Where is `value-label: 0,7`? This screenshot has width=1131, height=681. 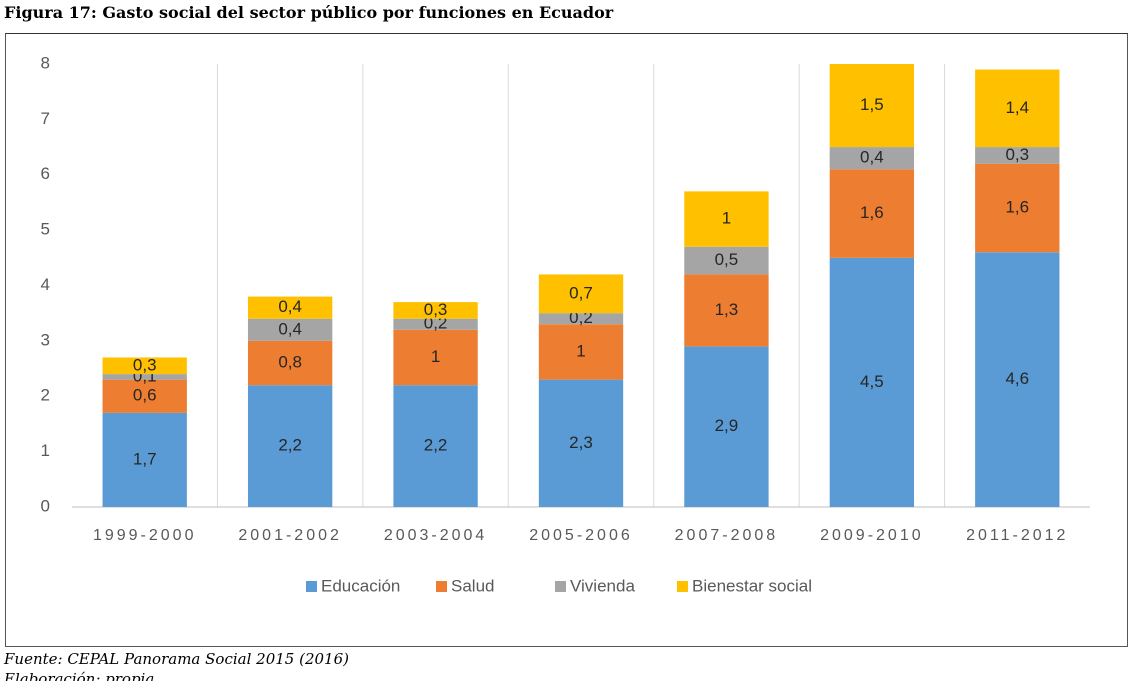
value-label: 0,7 is located at coordinates (581, 292).